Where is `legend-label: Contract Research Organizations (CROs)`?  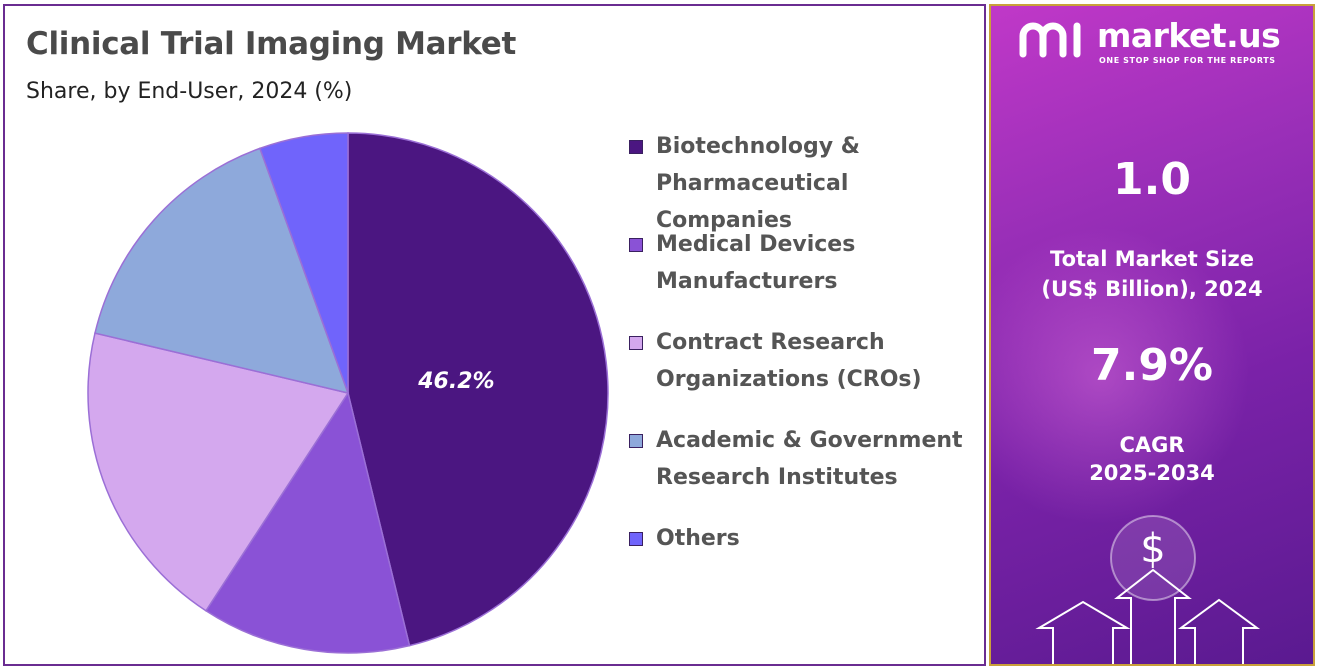 legend-label: Contract Research Organizations (CROs) is located at coordinates (789, 361).